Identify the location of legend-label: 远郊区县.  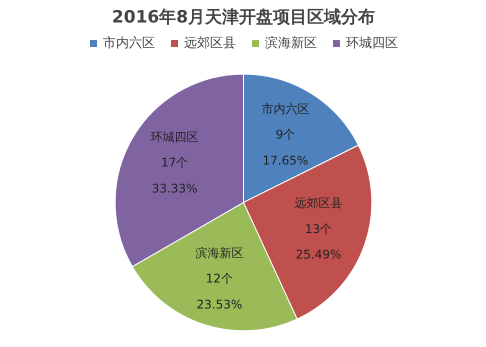
(210, 43).